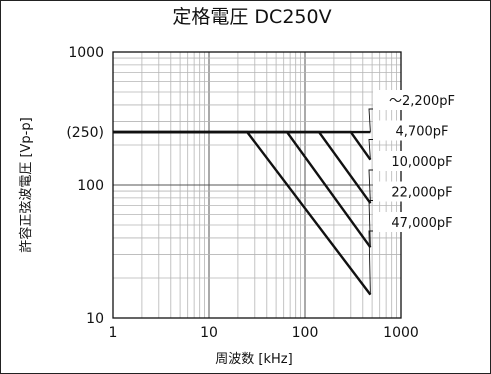 The width and height of the screenshot is (491, 374). What do you see at coordinates (209, 333) in the screenshot?
I see `x-tick-label: 10` at bounding box center [209, 333].